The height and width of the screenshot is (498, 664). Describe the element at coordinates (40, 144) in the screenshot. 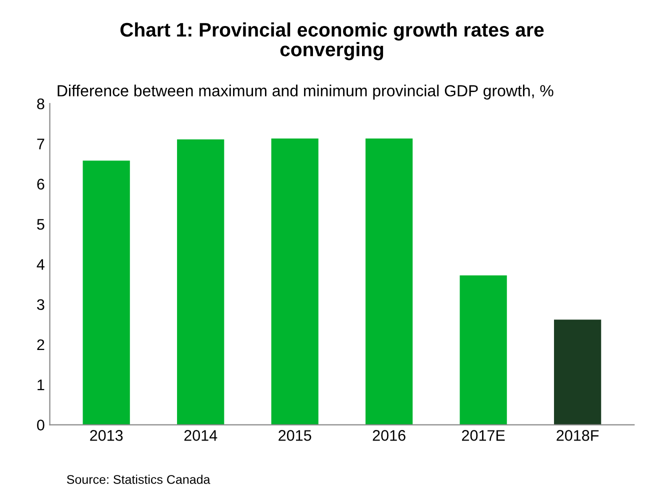

I see `y-tick-label: 7` at that location.